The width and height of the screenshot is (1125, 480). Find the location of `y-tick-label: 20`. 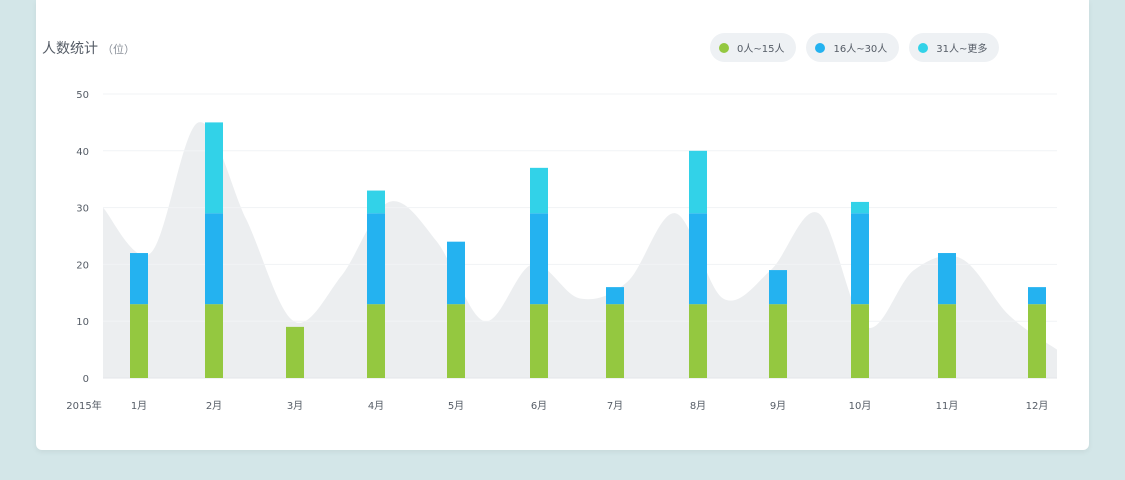

y-tick-label: 20 is located at coordinates (82, 265).